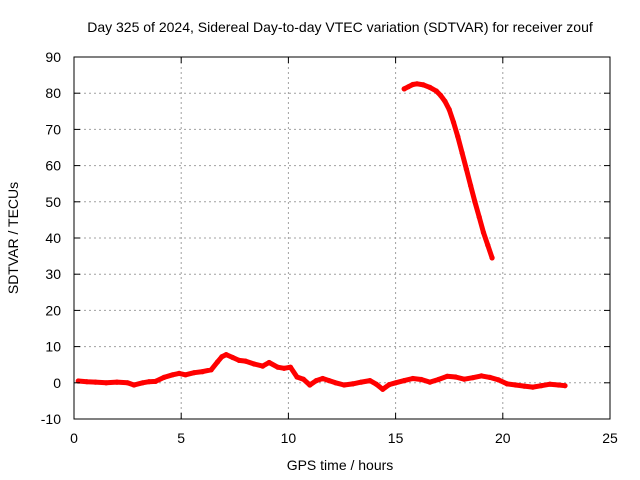 The height and width of the screenshot is (480, 640). Describe the element at coordinates (13, 238) in the screenshot. I see `y-axis-label: SDTVAR / TECUs` at that location.